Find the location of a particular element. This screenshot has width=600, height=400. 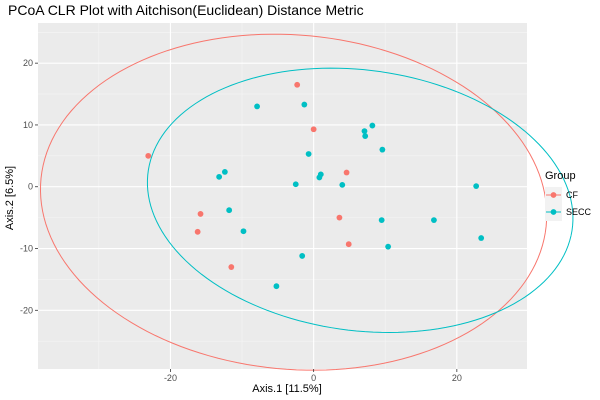

y-tick-label: -20 is located at coordinates (26, 310).